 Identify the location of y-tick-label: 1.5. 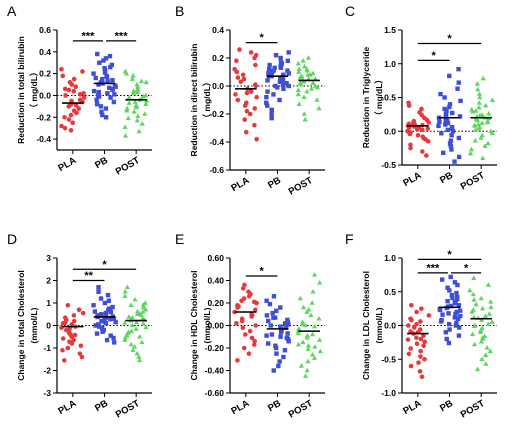
(390, 30).